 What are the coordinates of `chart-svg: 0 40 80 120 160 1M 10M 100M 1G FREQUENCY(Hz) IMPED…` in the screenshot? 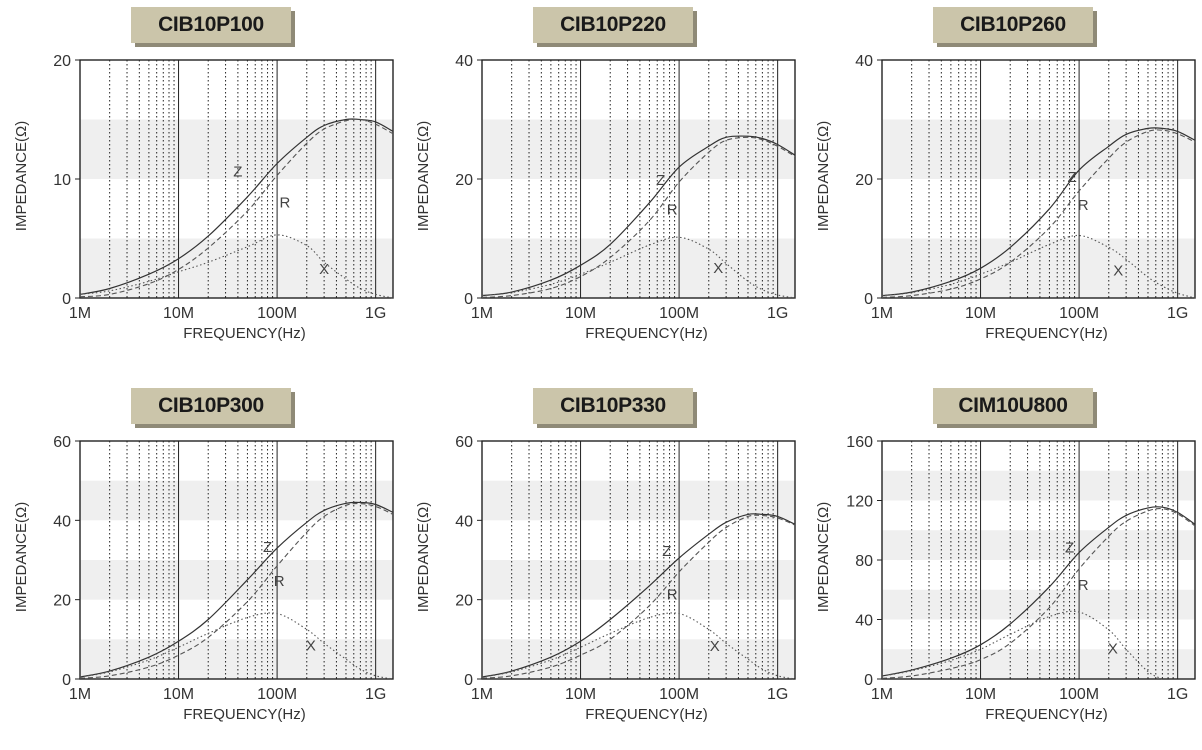 It's located at (1005, 578).